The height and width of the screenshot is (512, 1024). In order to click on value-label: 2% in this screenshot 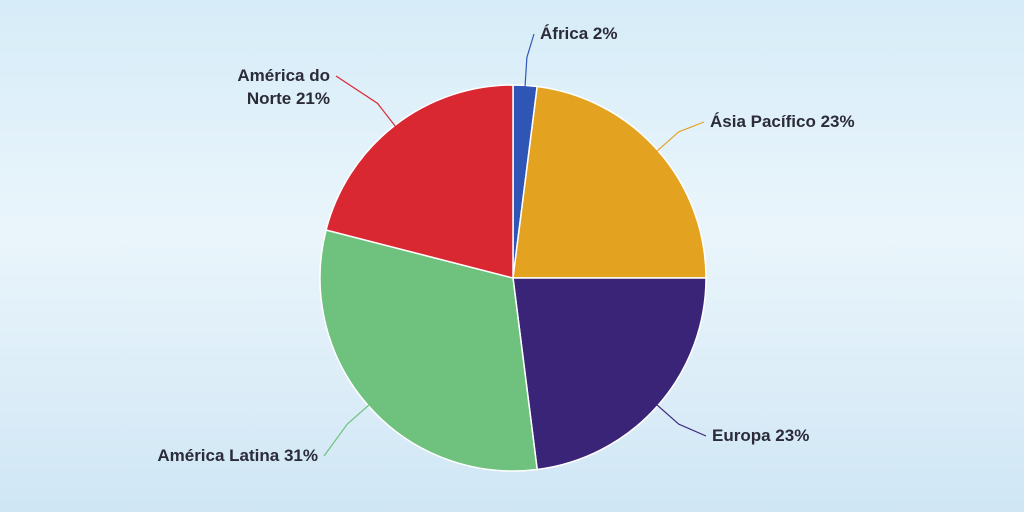, I will do `click(605, 33)`.